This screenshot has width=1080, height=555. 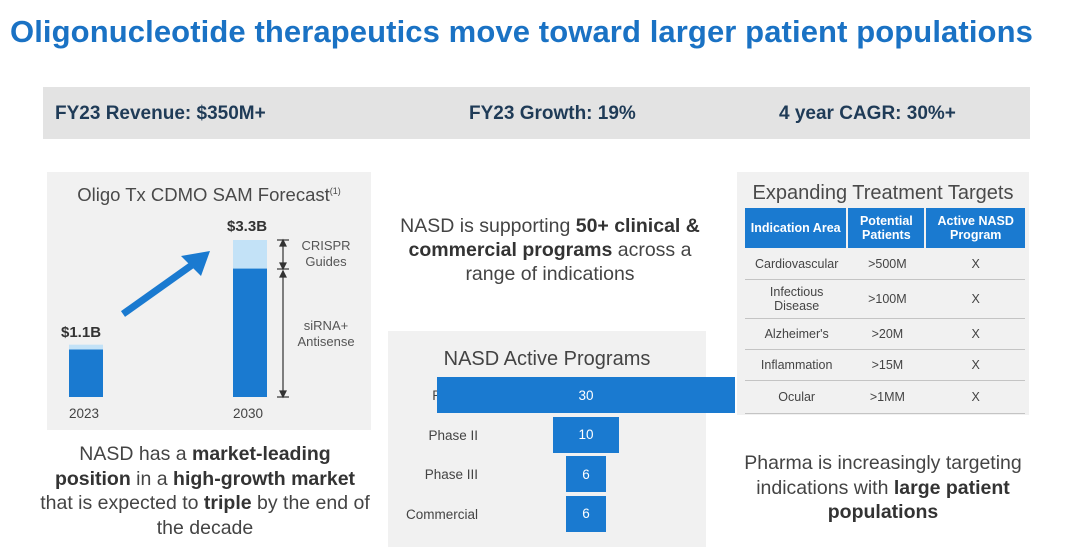 What do you see at coordinates (887, 397) in the screenshot?
I see `cell-patients: >1MM` at bounding box center [887, 397].